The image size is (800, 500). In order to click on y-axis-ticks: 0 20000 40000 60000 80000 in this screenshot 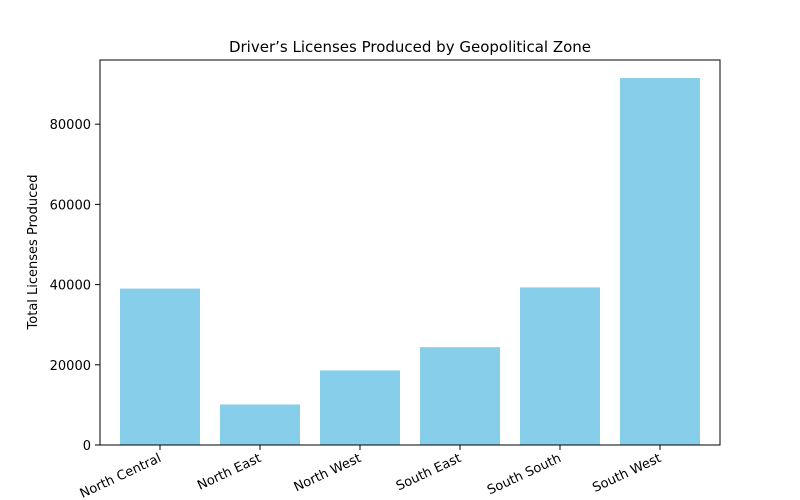, I will do `click(75, 286)`.